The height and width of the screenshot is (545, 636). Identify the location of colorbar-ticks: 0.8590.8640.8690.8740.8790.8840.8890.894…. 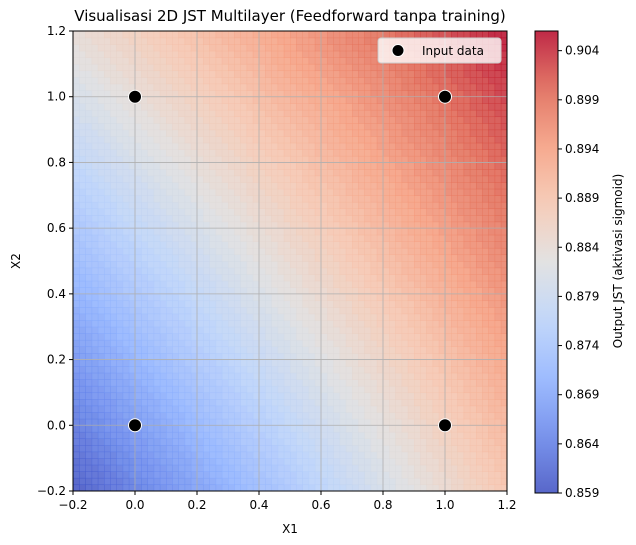
(578, 272).